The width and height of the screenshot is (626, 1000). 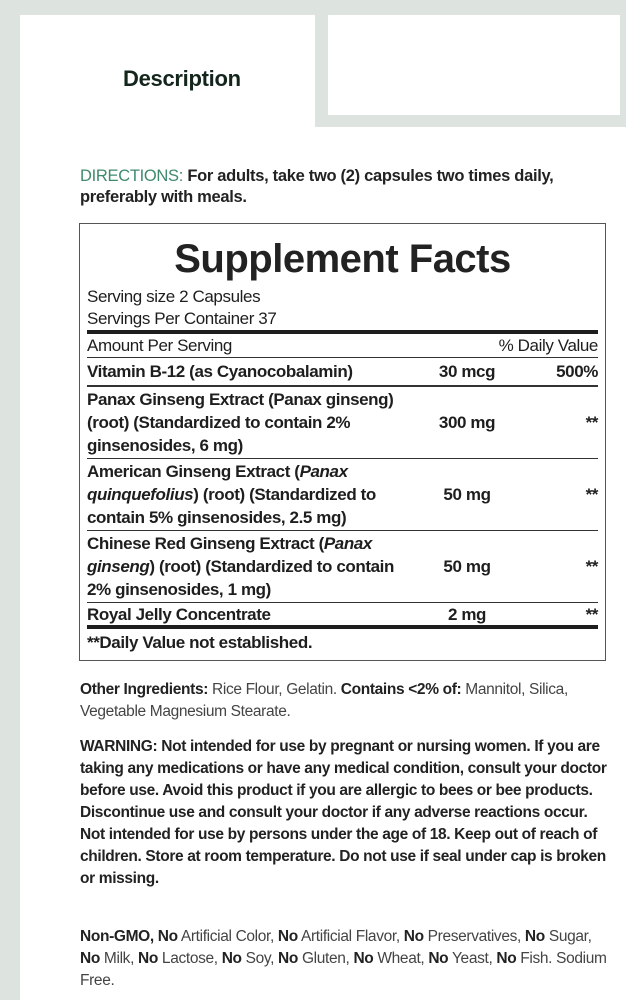 What do you see at coordinates (182, 78) in the screenshot?
I see `page-title: Description` at bounding box center [182, 78].